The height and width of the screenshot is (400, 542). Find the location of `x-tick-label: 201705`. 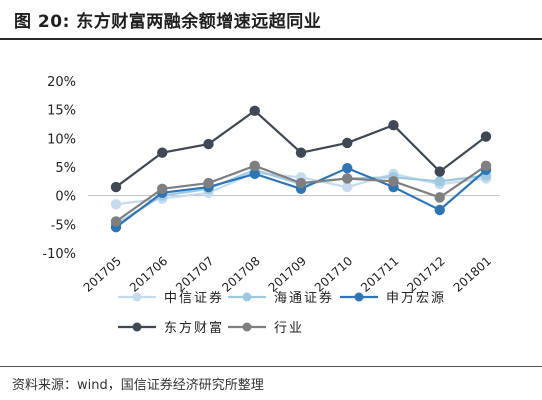

x-tick-label: 201705 is located at coordinates (102, 274).